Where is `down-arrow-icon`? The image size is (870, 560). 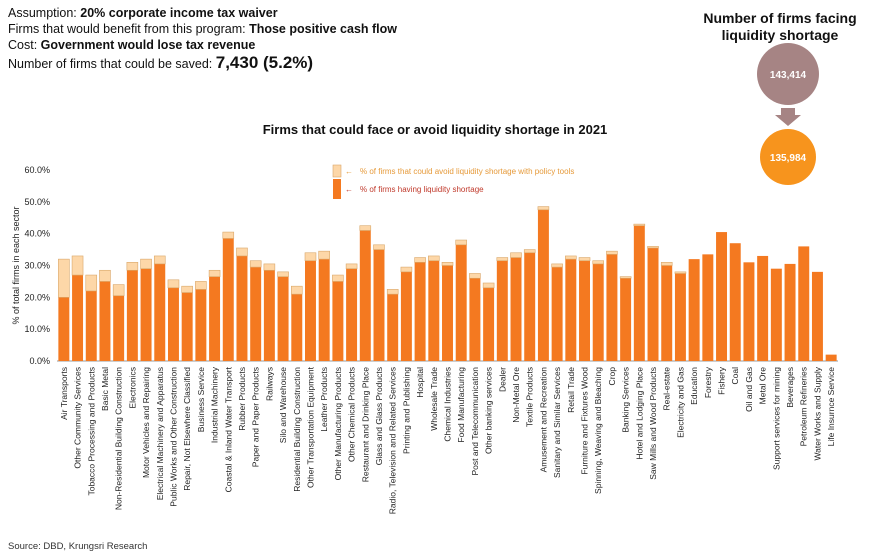 down-arrow-icon is located at coordinates (788, 117).